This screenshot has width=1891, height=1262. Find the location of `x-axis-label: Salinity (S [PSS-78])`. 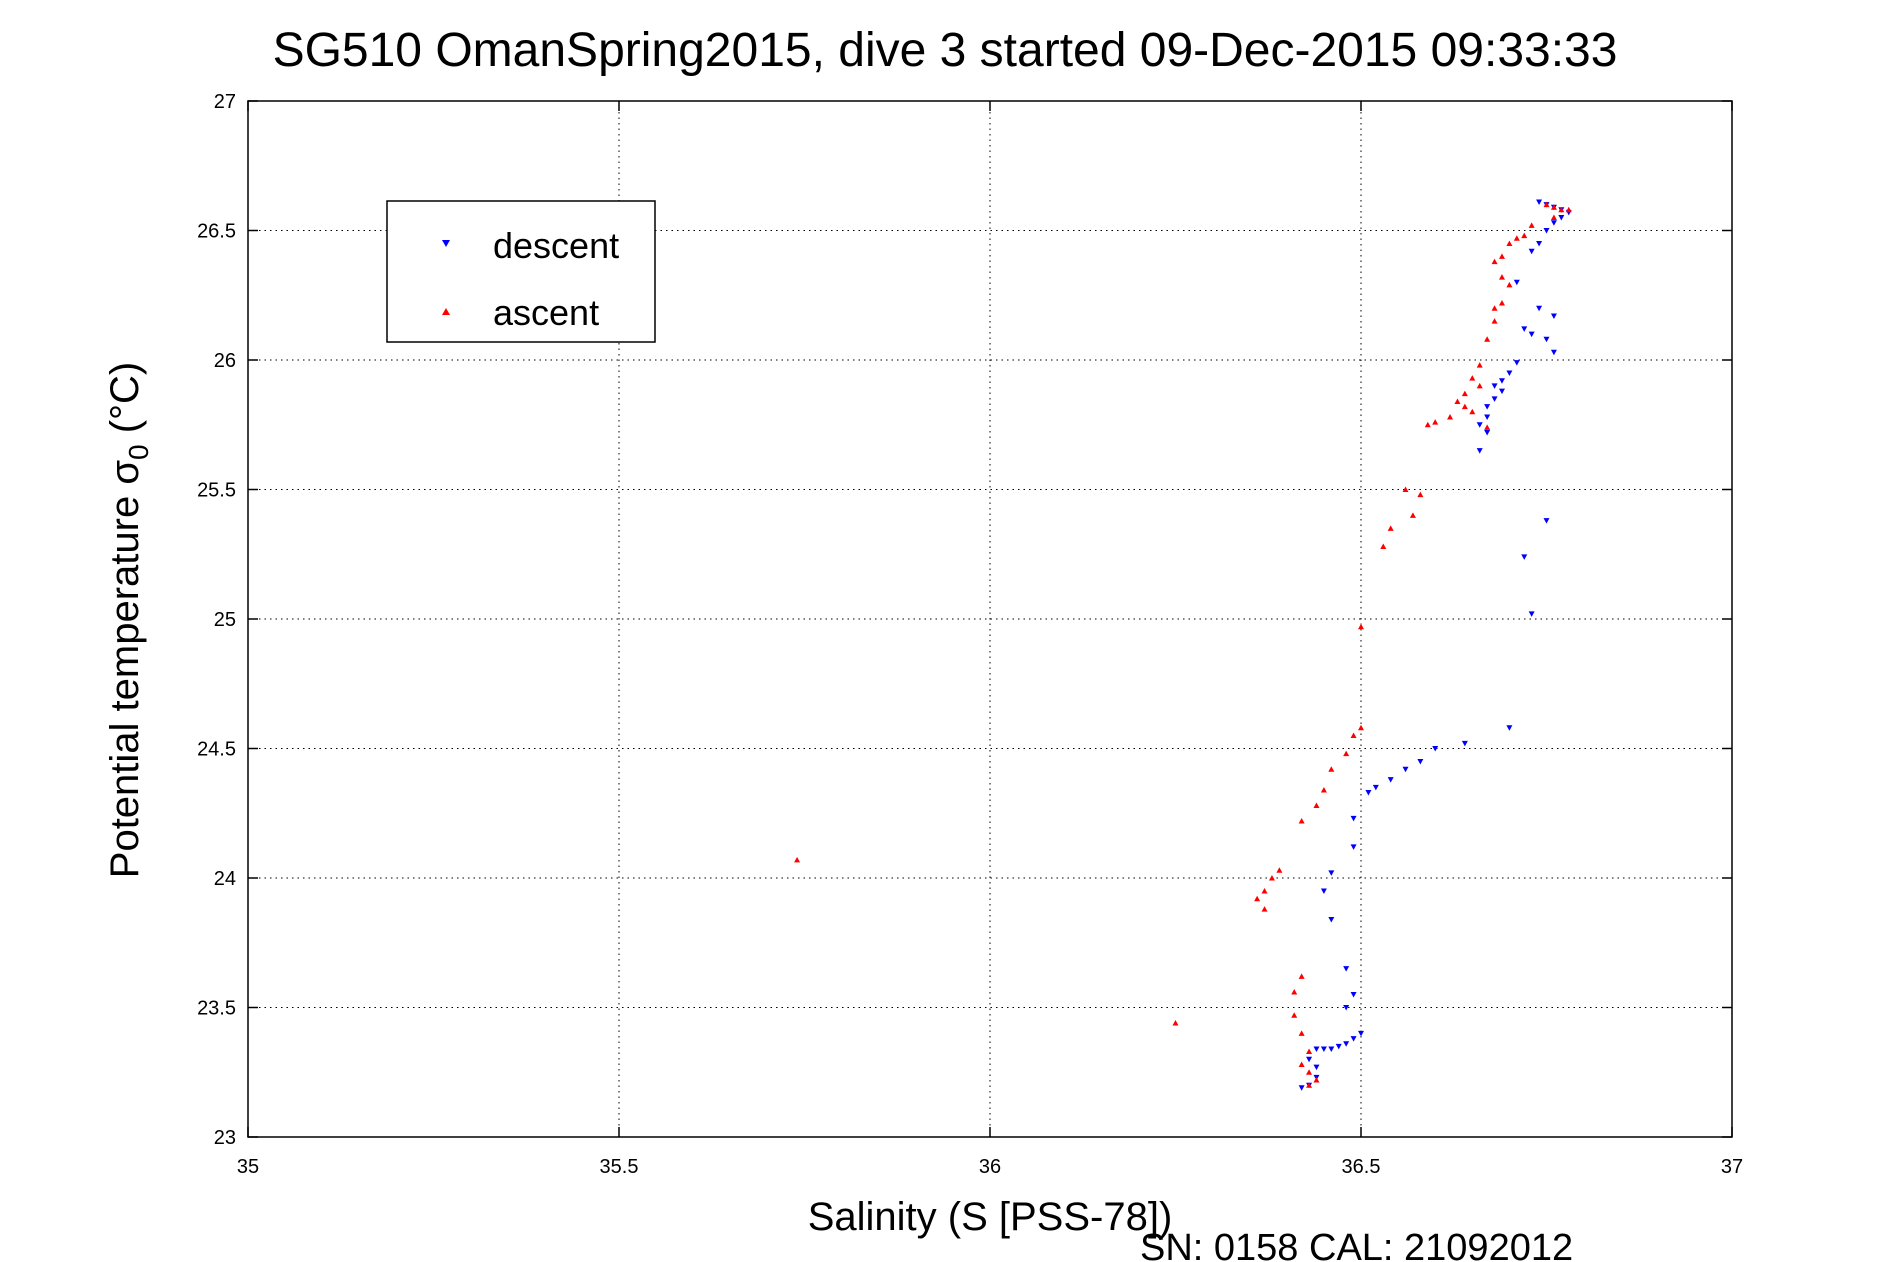

x-axis-label: Salinity (S [PSS-78]) is located at coordinates (990, 1217).